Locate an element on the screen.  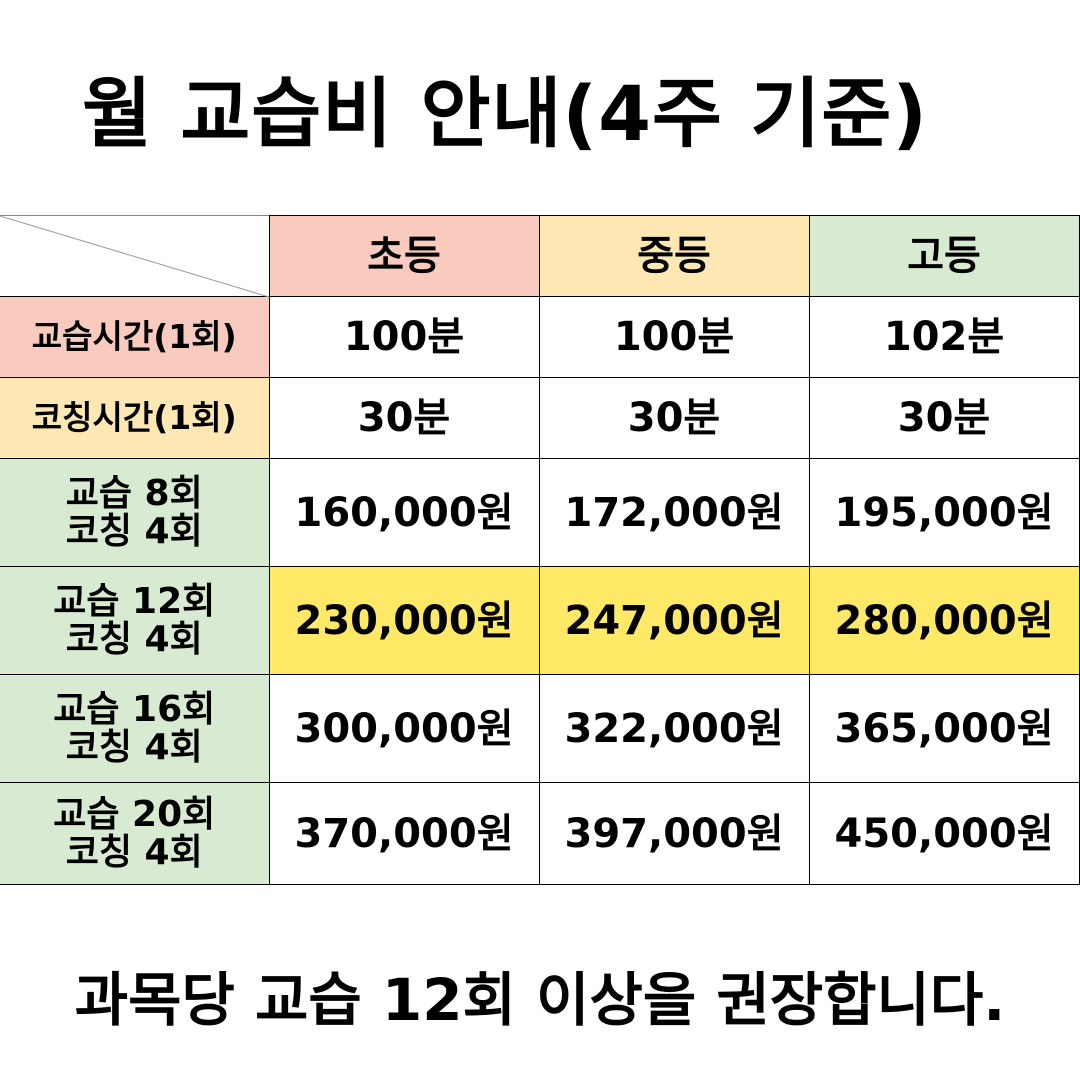
row-header: 교습 12회 코칭 4회 is located at coordinates (135, 620).